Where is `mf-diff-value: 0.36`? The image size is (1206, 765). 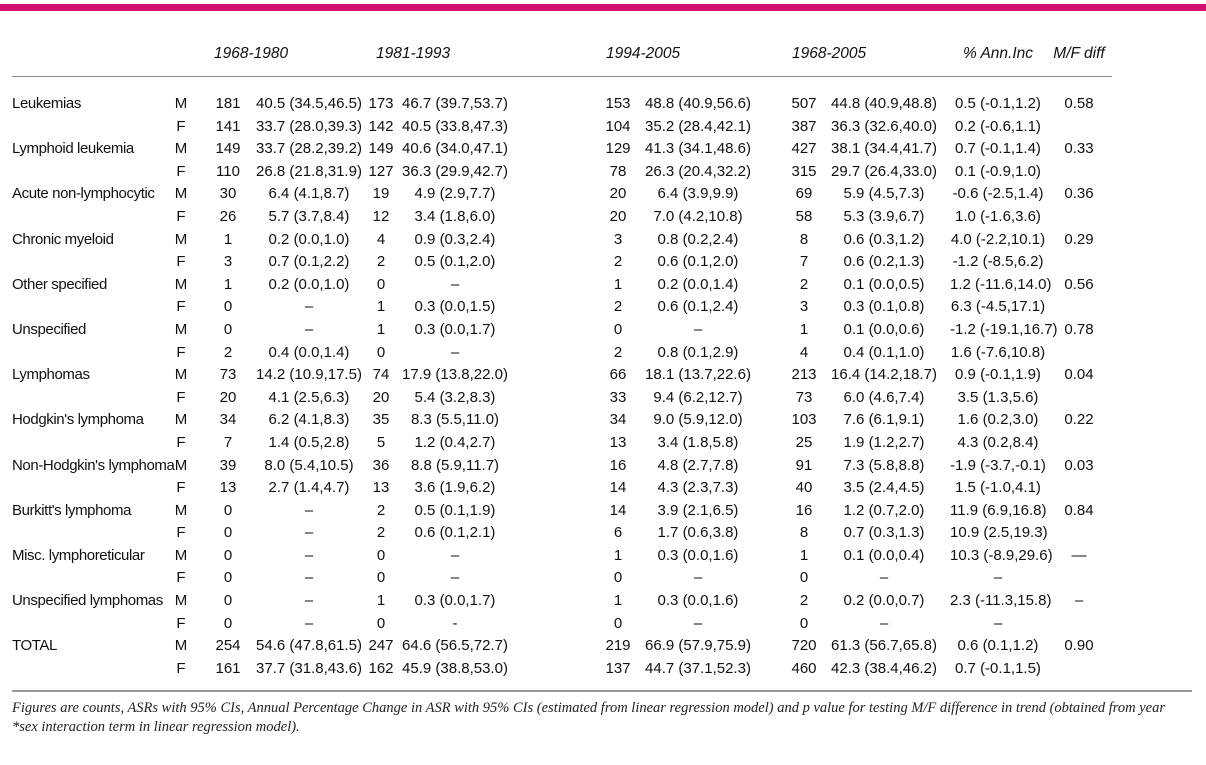 mf-diff-value: 0.36 is located at coordinates (1079, 194).